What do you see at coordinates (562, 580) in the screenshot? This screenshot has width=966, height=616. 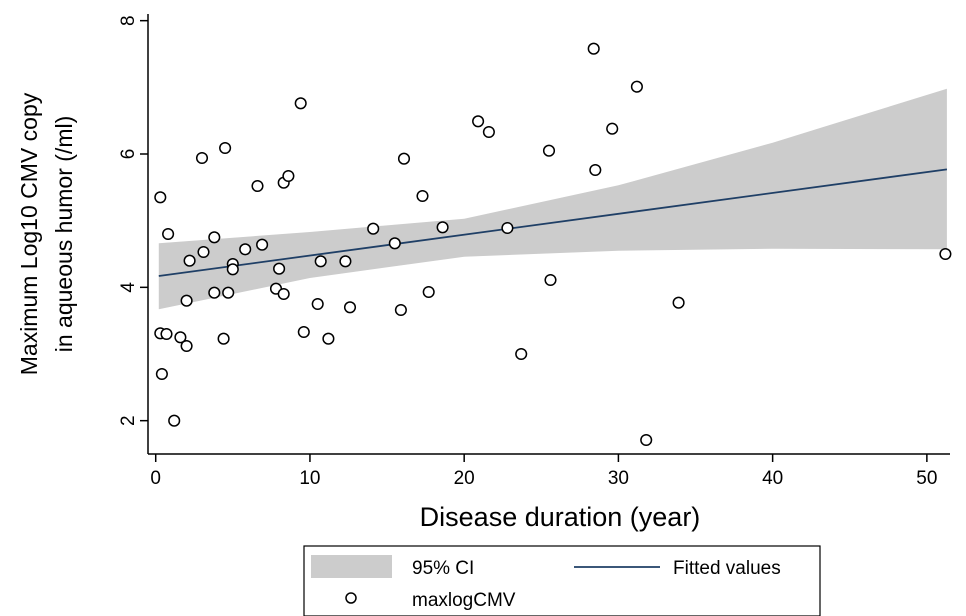 I see `legend: 95% CI Fitted values maxlogCMV` at bounding box center [562, 580].